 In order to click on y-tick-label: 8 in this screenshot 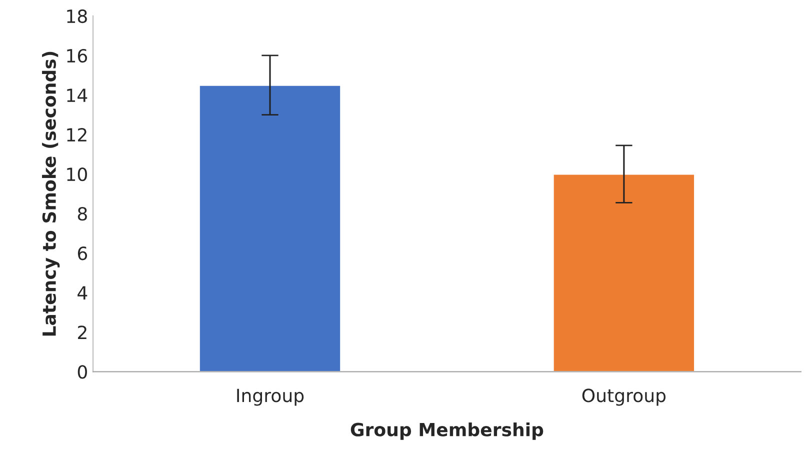, I will do `click(82, 214)`.